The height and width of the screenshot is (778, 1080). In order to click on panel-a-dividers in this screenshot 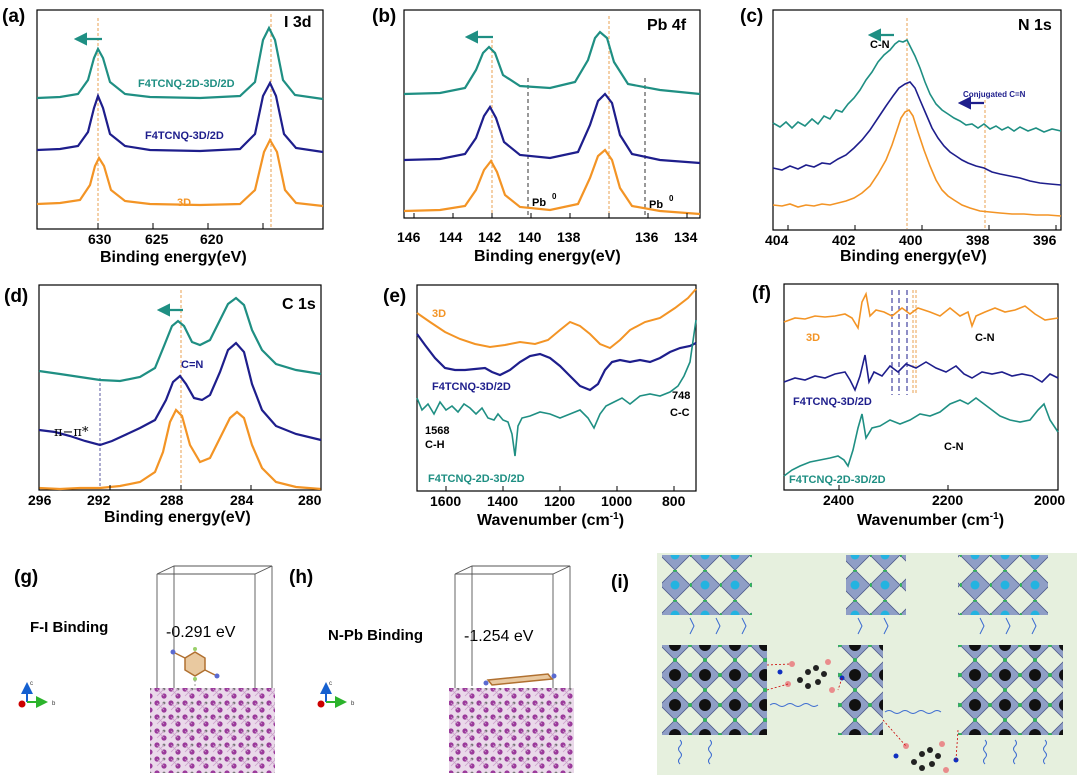, I will do `click(184, 121)`.